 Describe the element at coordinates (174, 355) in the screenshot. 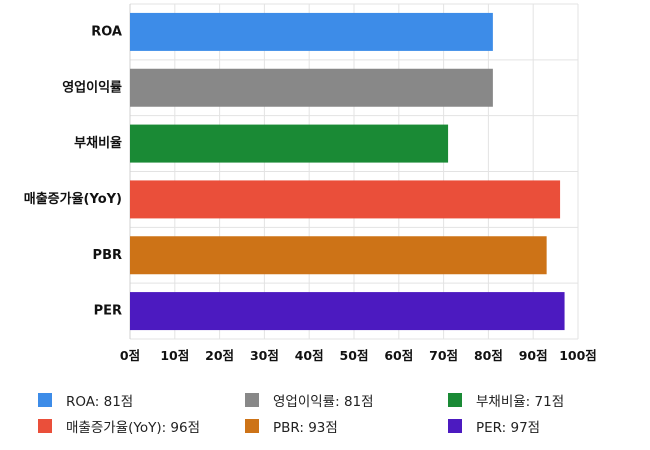

I see `x-tick-label: 10점` at that location.